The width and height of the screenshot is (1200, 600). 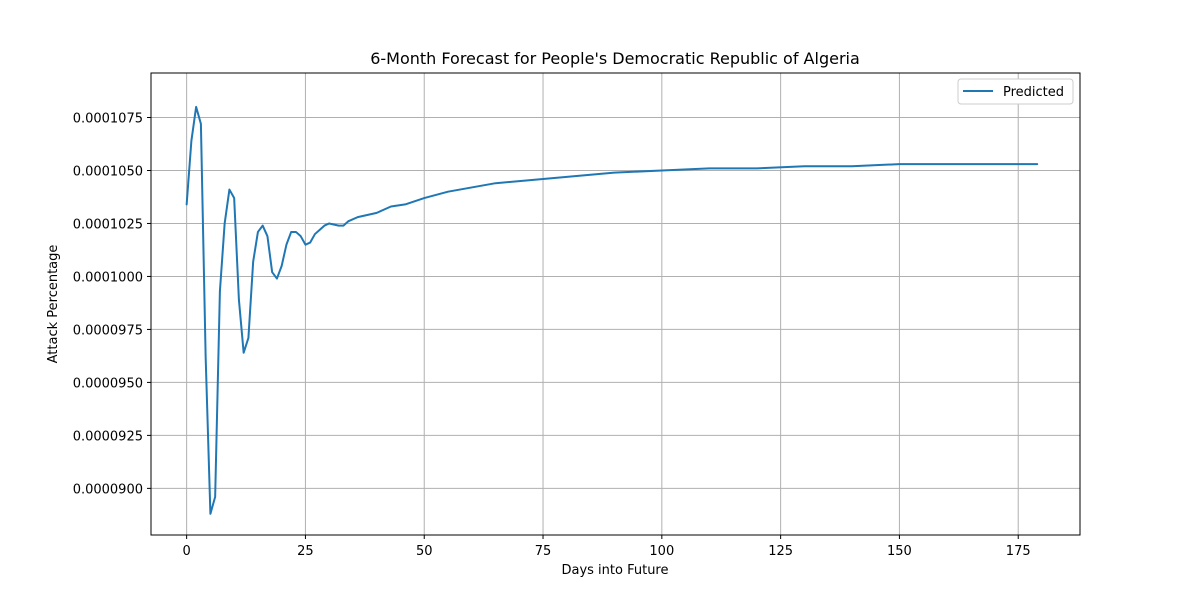 I want to click on x-tick-label: 150, so click(x=899, y=551).